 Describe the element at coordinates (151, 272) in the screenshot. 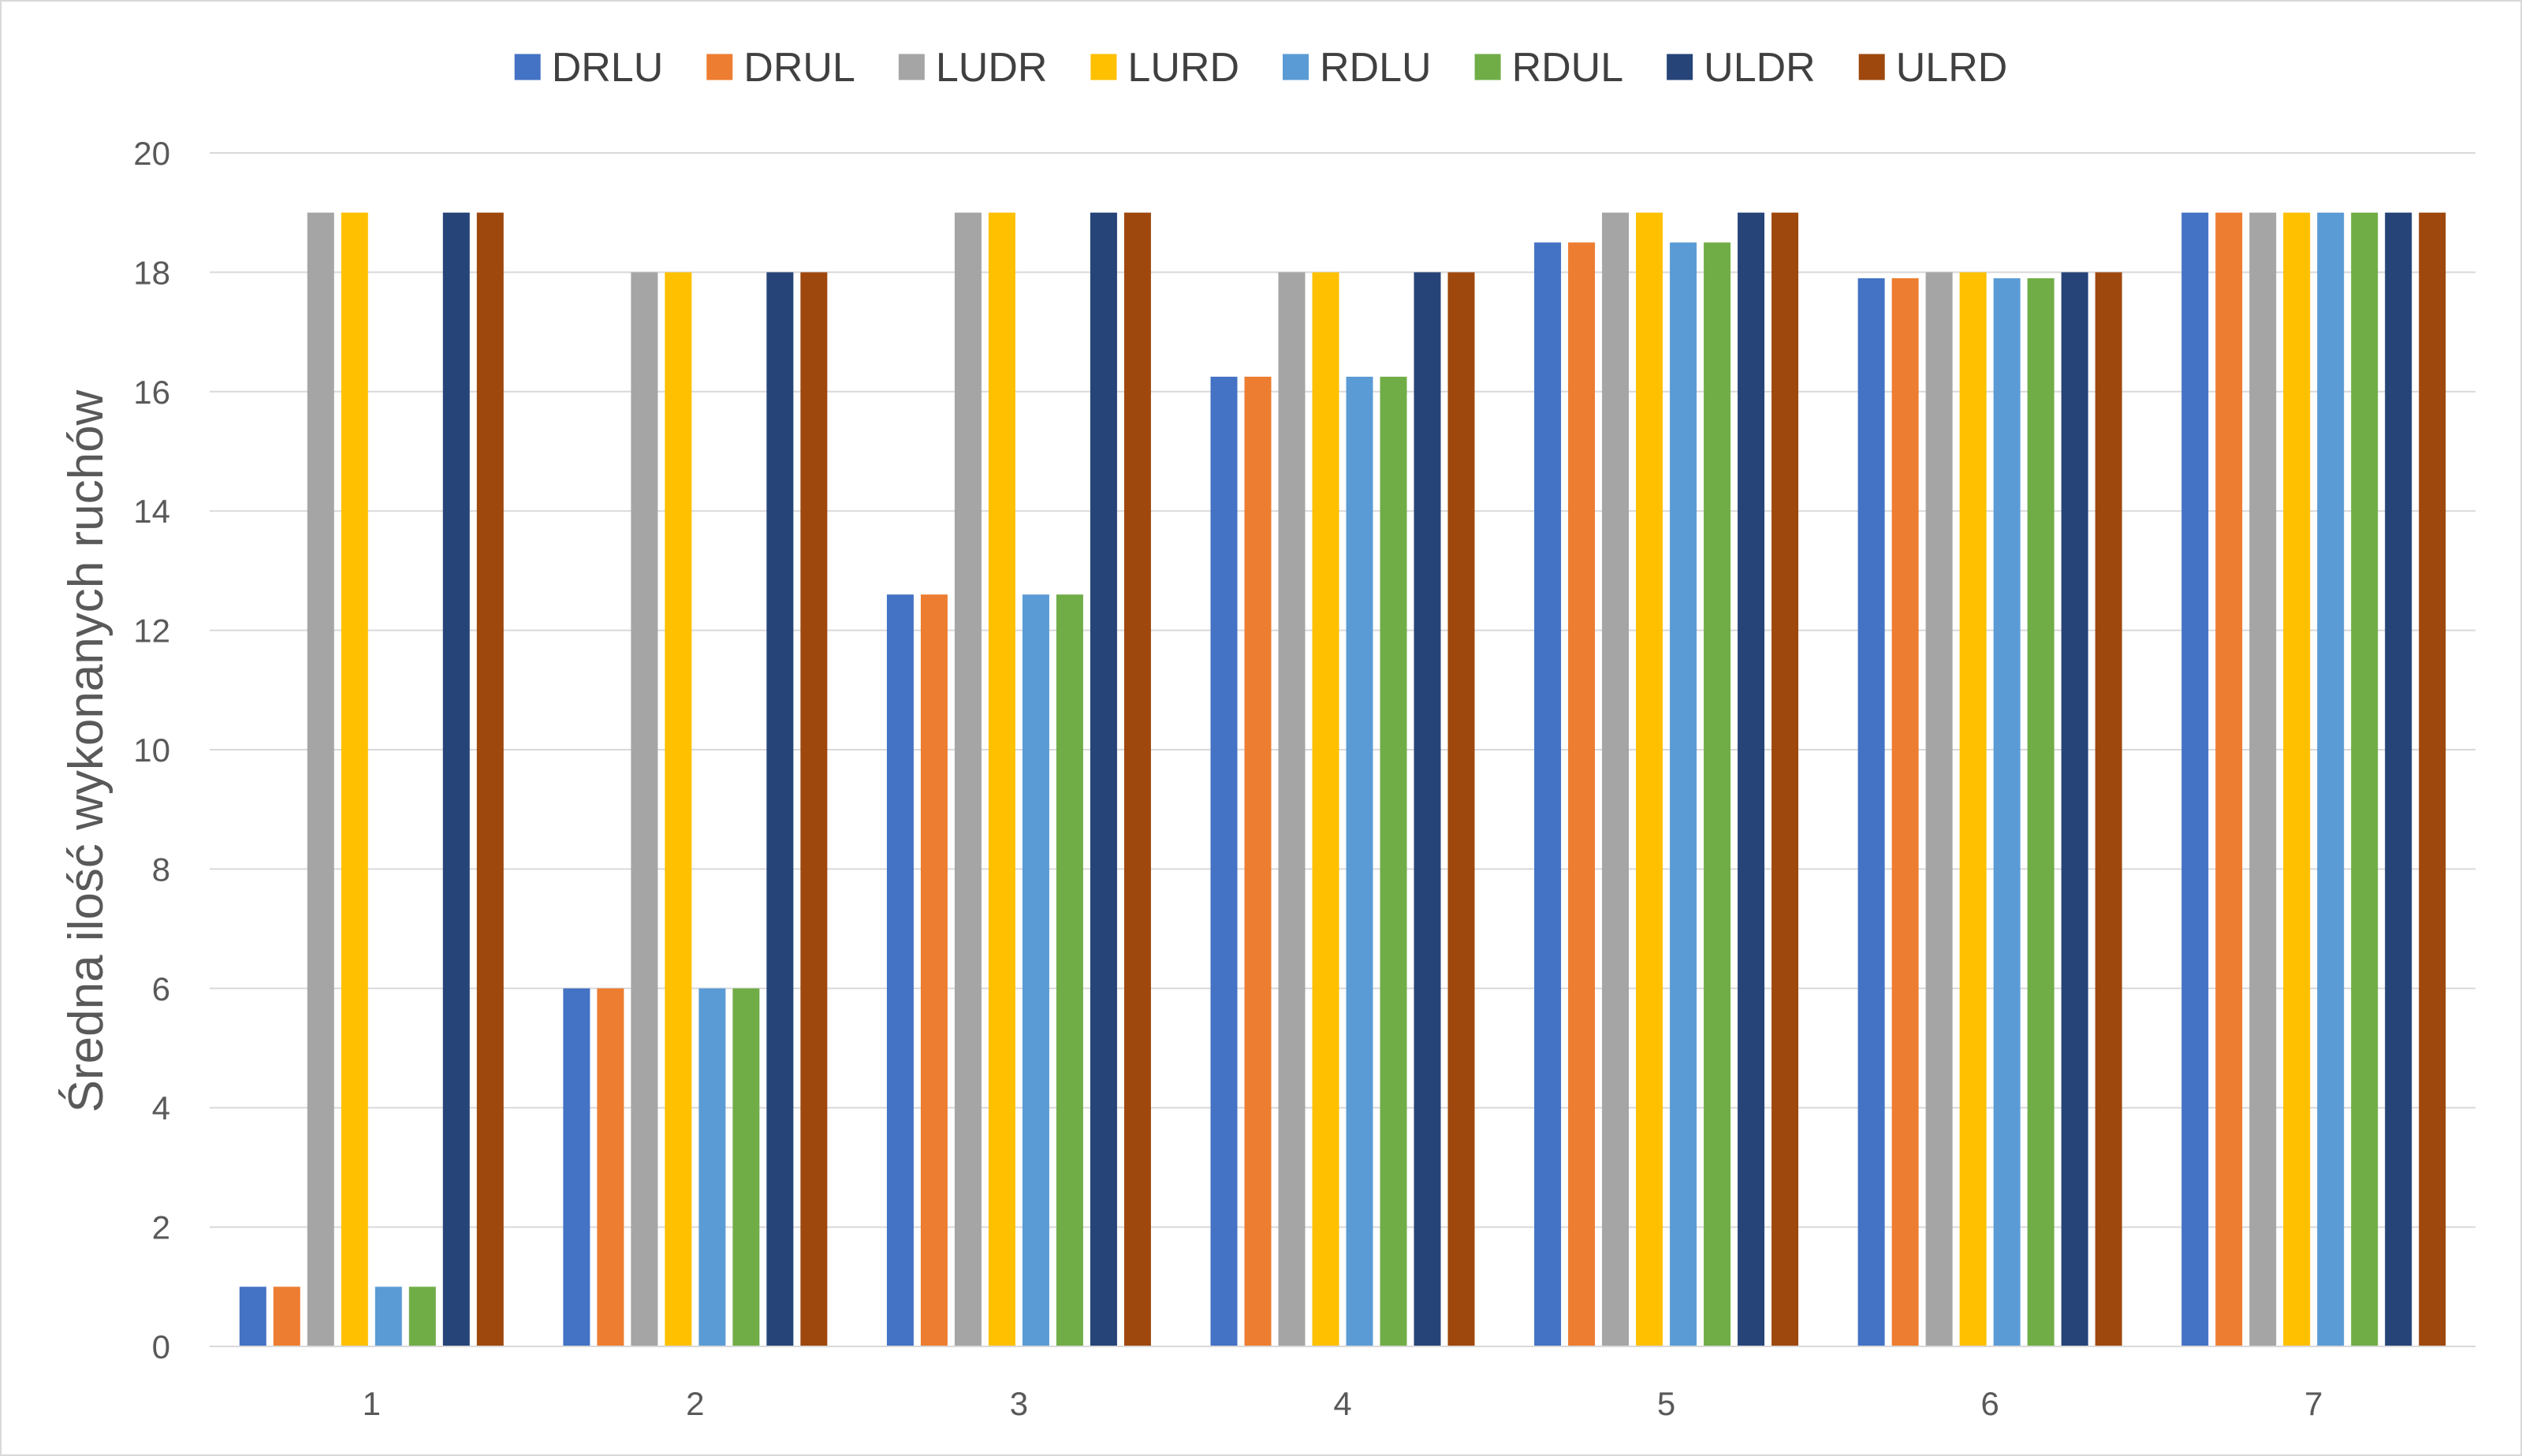

I see `y-tick-label: 18` at that location.